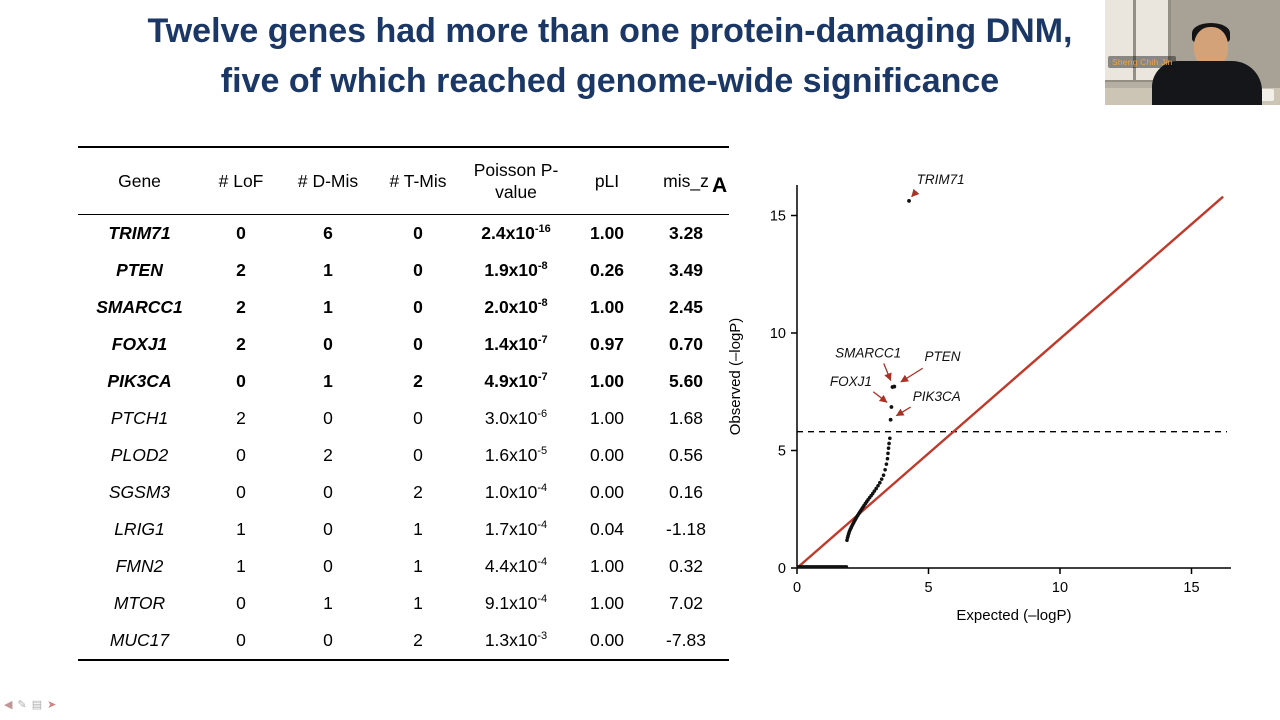  Describe the element at coordinates (868, 353) in the screenshot. I see `svg-text: SMARCC1` at that location.